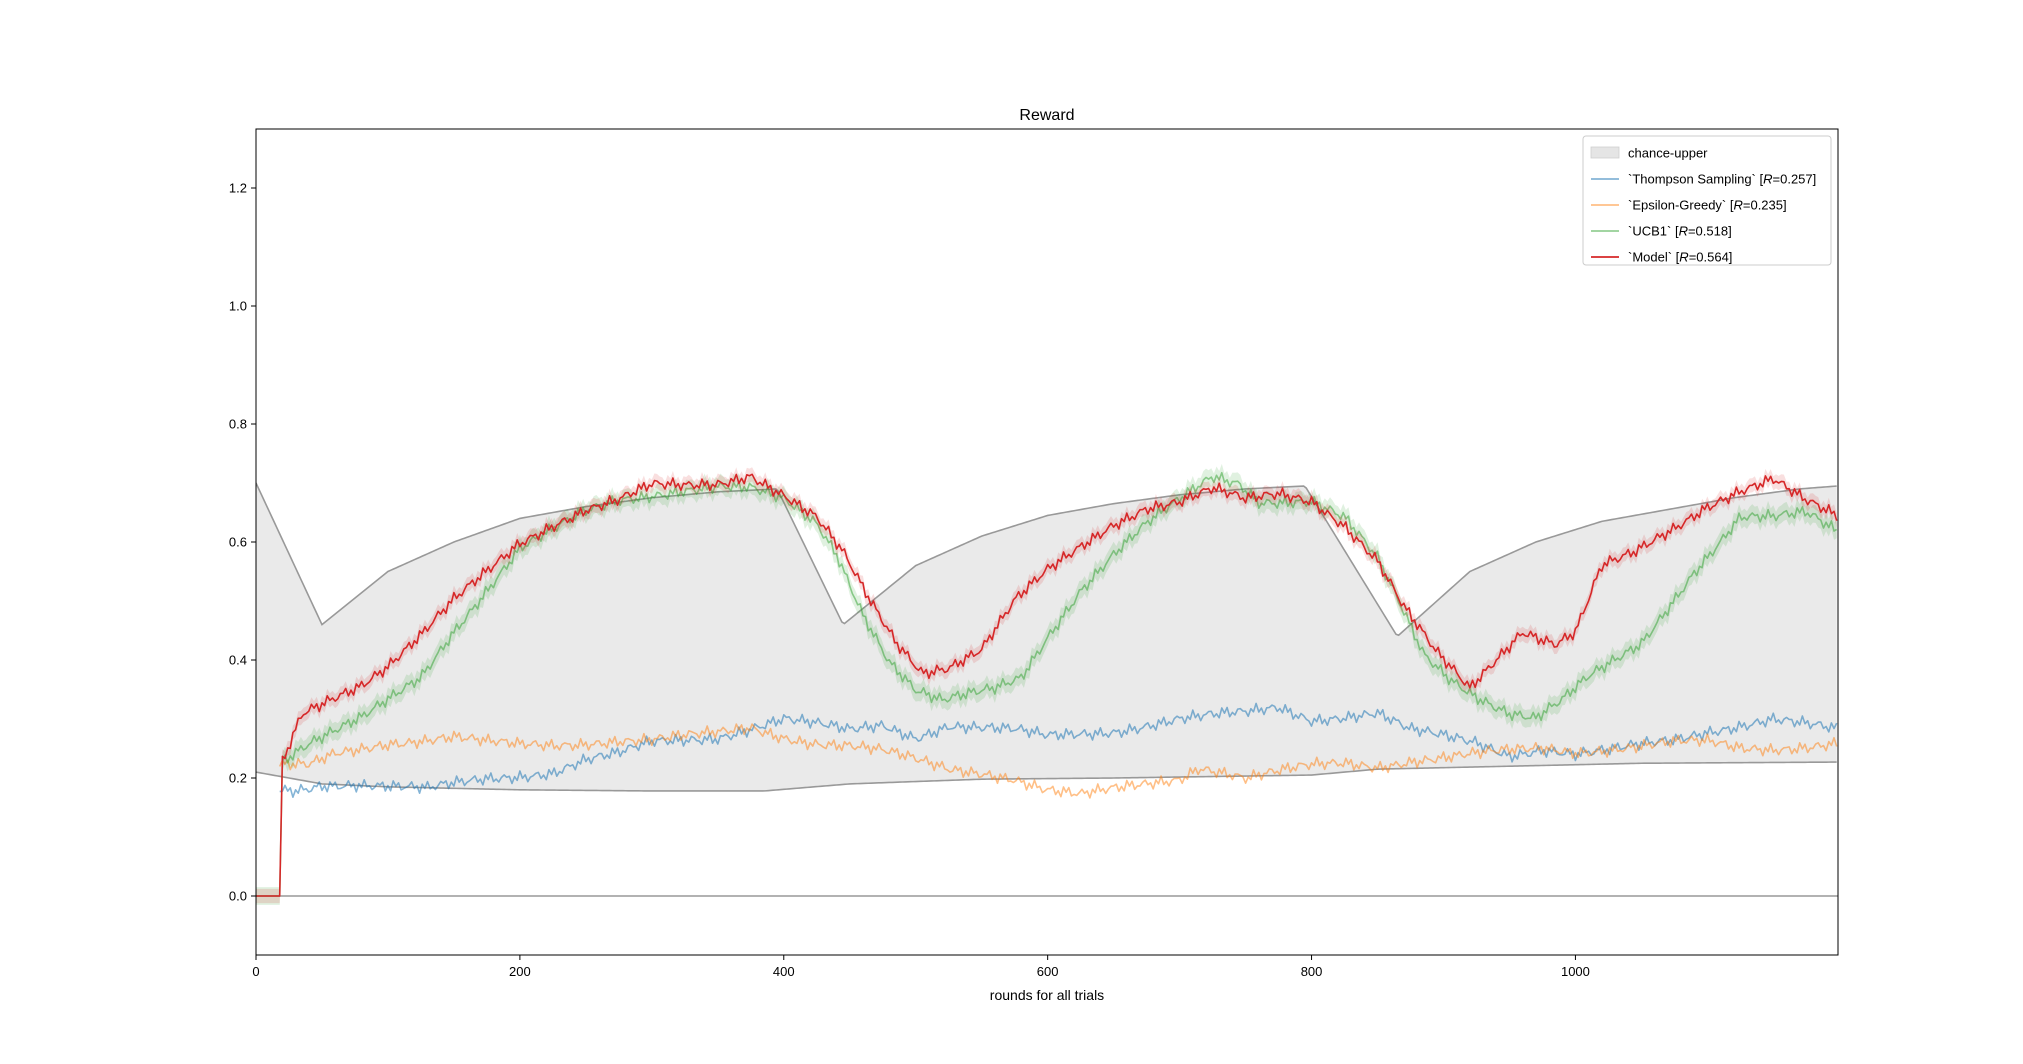  What do you see at coordinates (784, 971) in the screenshot?
I see `x-tick-label: 400` at bounding box center [784, 971].